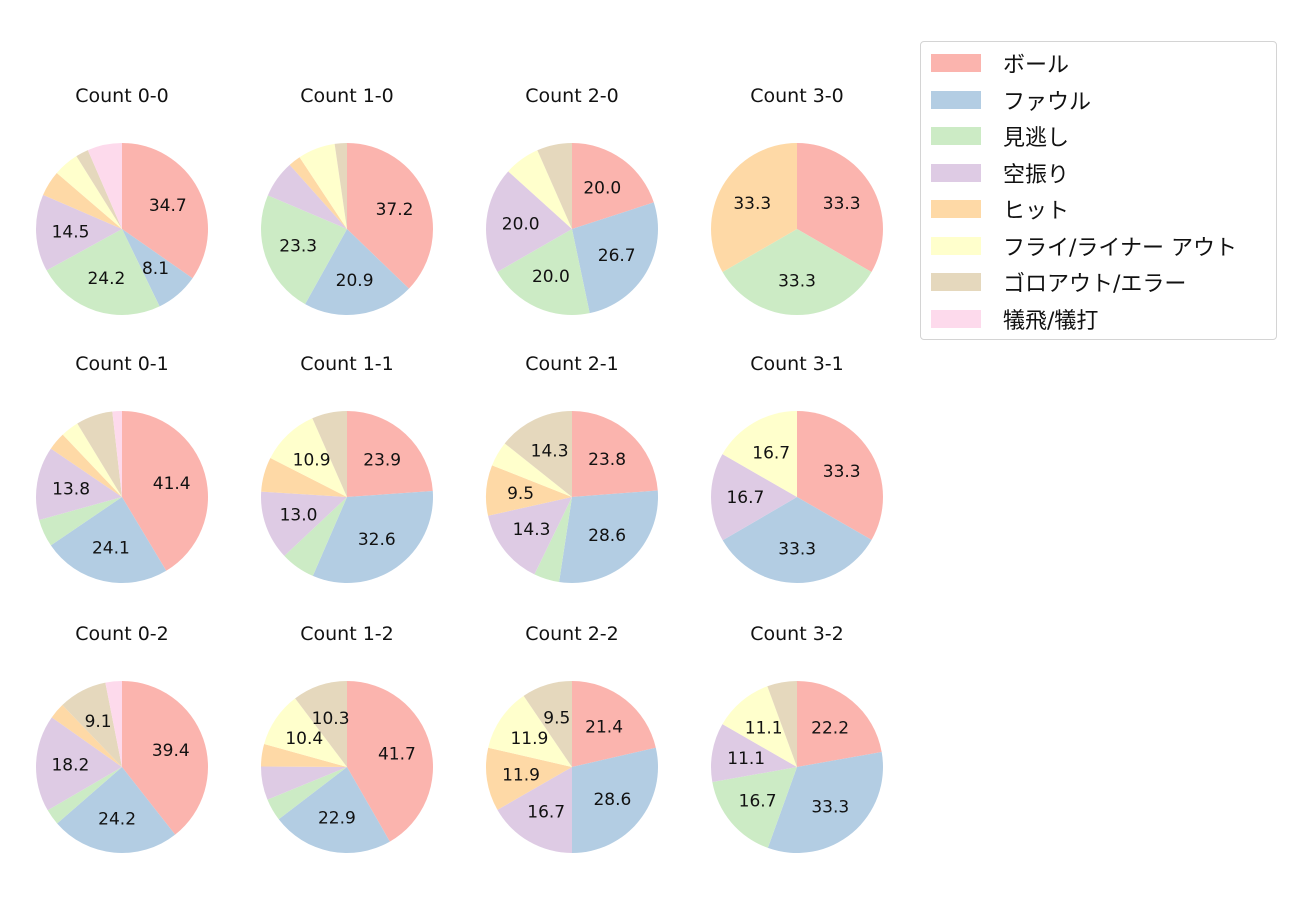 Image resolution: width=1300 pixels, height=900 pixels. What do you see at coordinates (572, 634) in the screenshot?
I see `pie-title: Count 2-2` at bounding box center [572, 634].